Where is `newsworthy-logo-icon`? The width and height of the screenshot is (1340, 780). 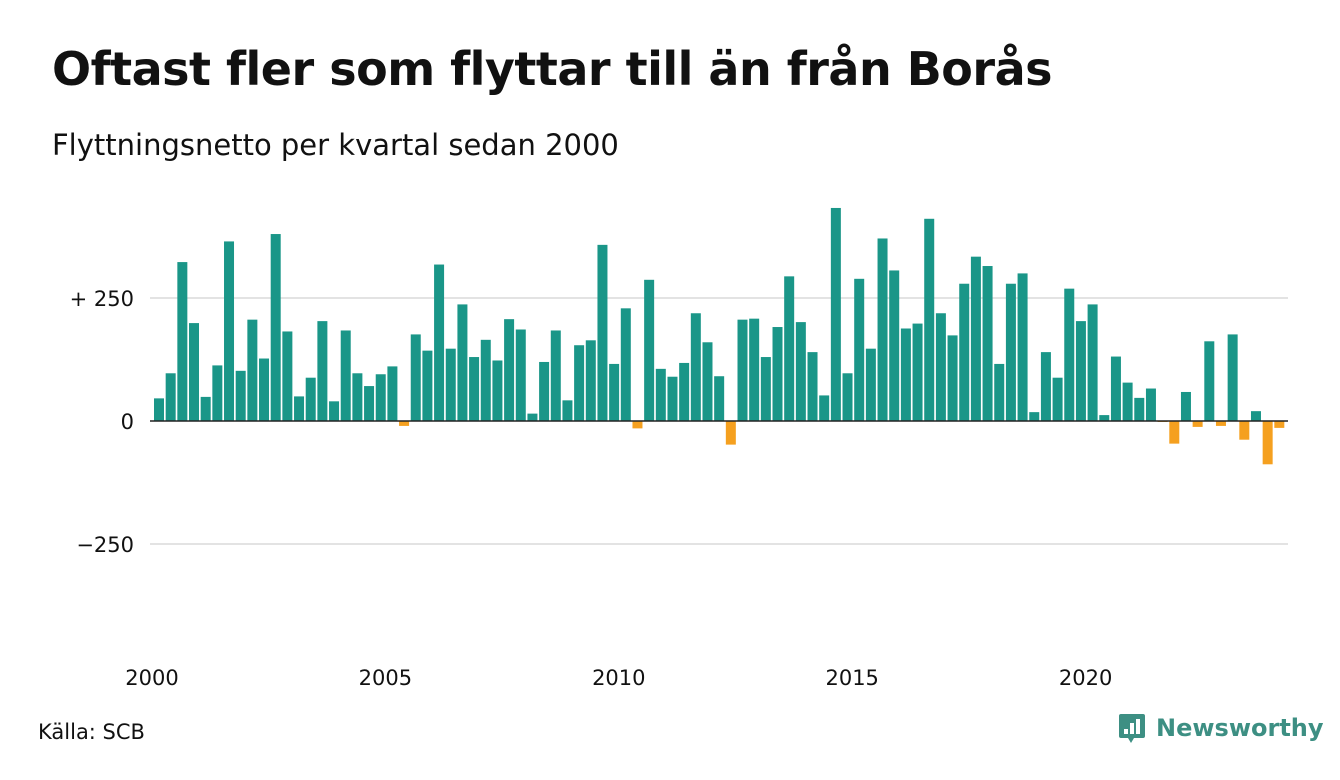
newsworthy-logo-icon is located at coordinates (1132, 728).